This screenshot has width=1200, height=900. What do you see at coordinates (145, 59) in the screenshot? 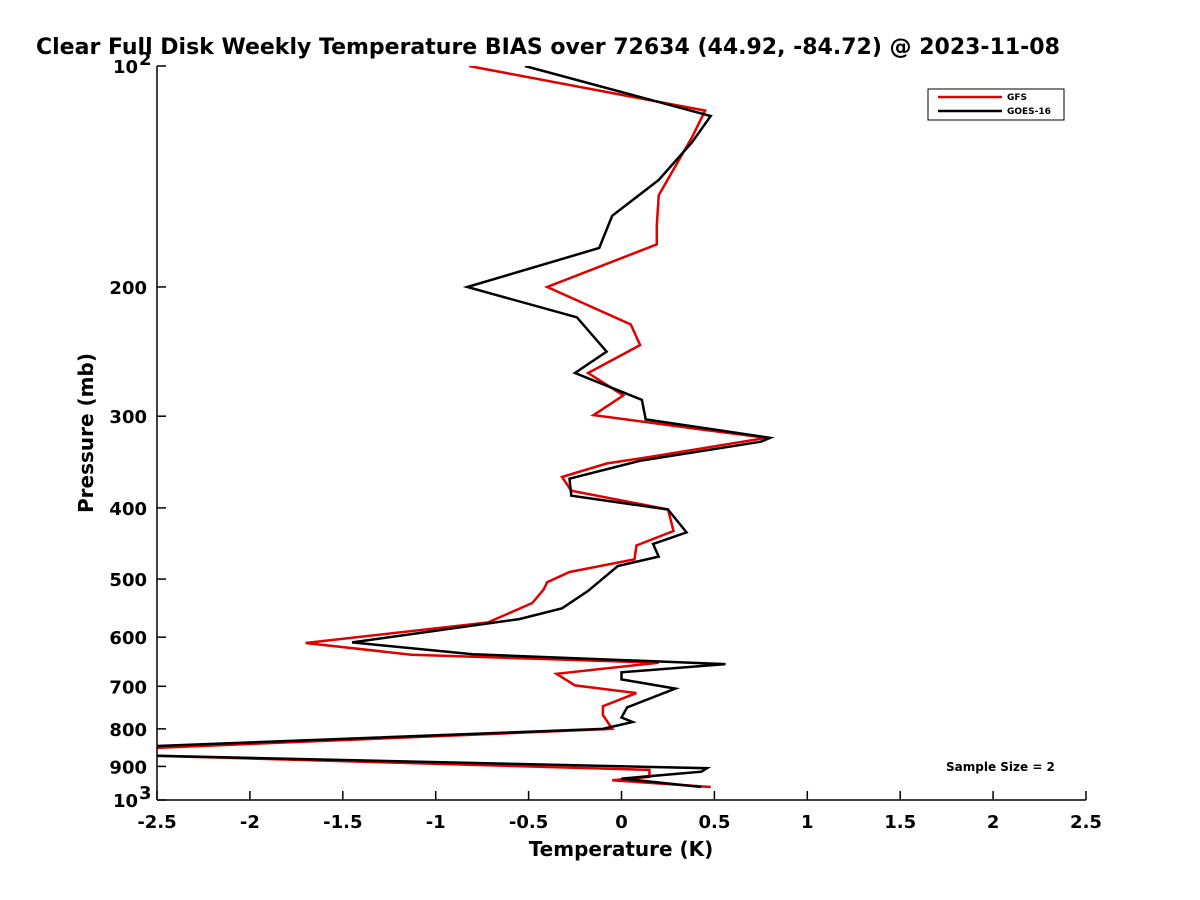
I see `y-tick-exponent: 2` at bounding box center [145, 59].